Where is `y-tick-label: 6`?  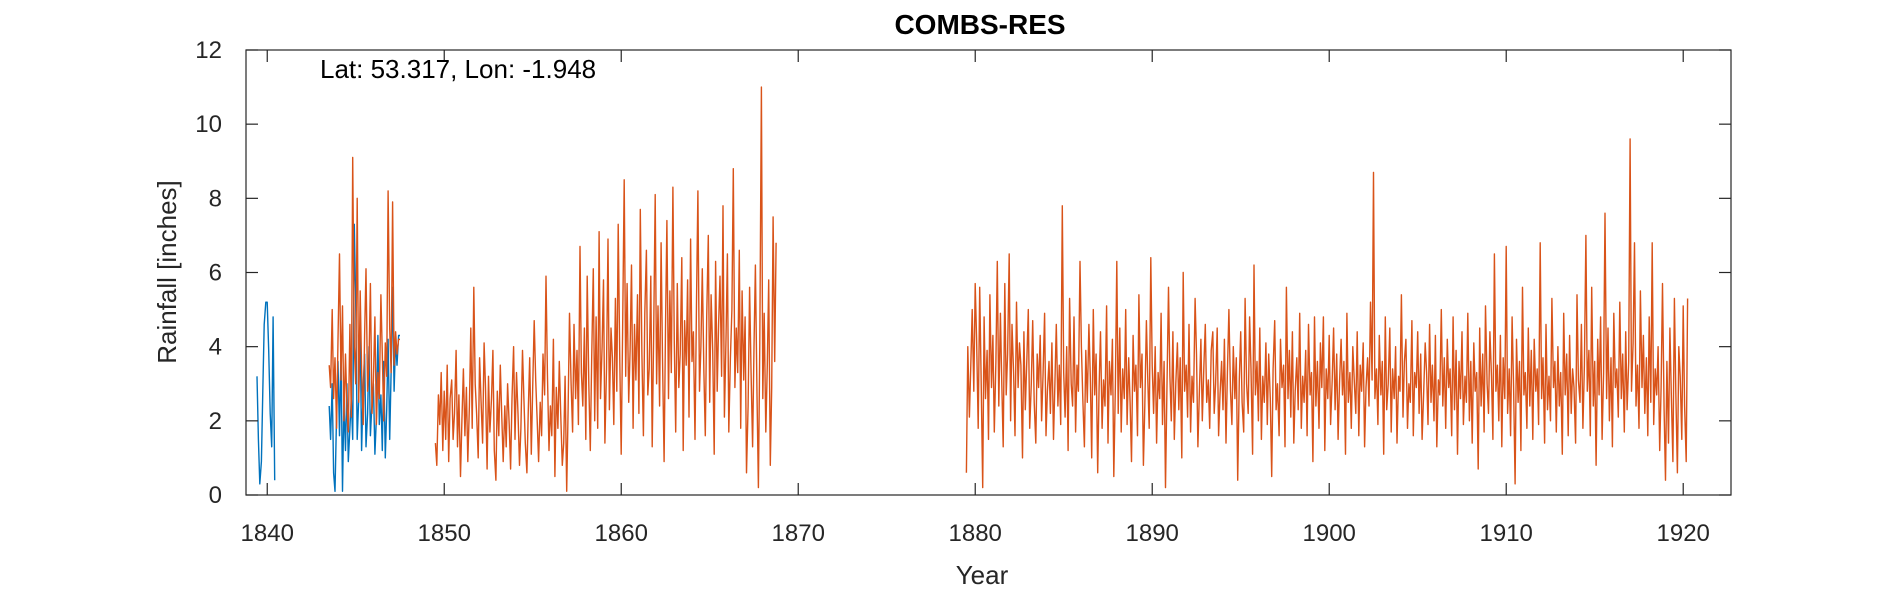 y-tick-label: 6 is located at coordinates (215, 273).